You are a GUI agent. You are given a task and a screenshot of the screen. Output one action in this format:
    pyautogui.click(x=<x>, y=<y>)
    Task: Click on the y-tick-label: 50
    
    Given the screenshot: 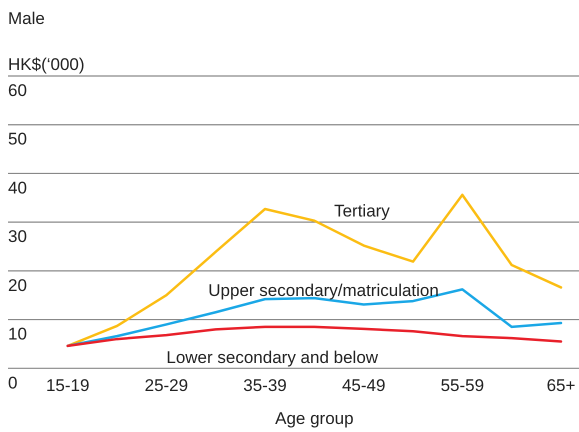 What is the action you would take?
    pyautogui.click(x=17, y=139)
    